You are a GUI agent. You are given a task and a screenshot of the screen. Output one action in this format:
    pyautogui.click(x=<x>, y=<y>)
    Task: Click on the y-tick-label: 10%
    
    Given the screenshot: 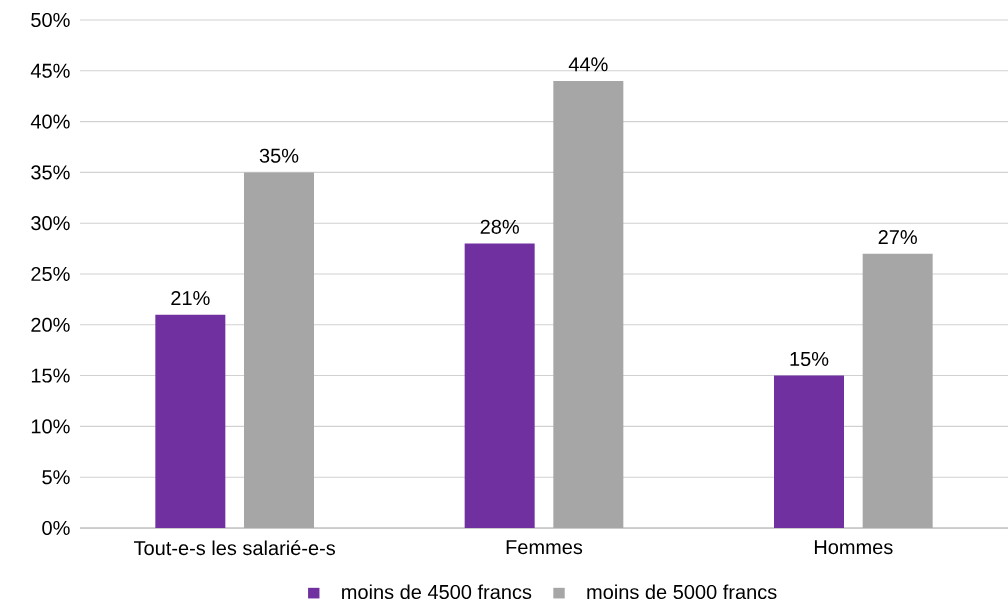 What is the action you would take?
    pyautogui.click(x=50, y=426)
    